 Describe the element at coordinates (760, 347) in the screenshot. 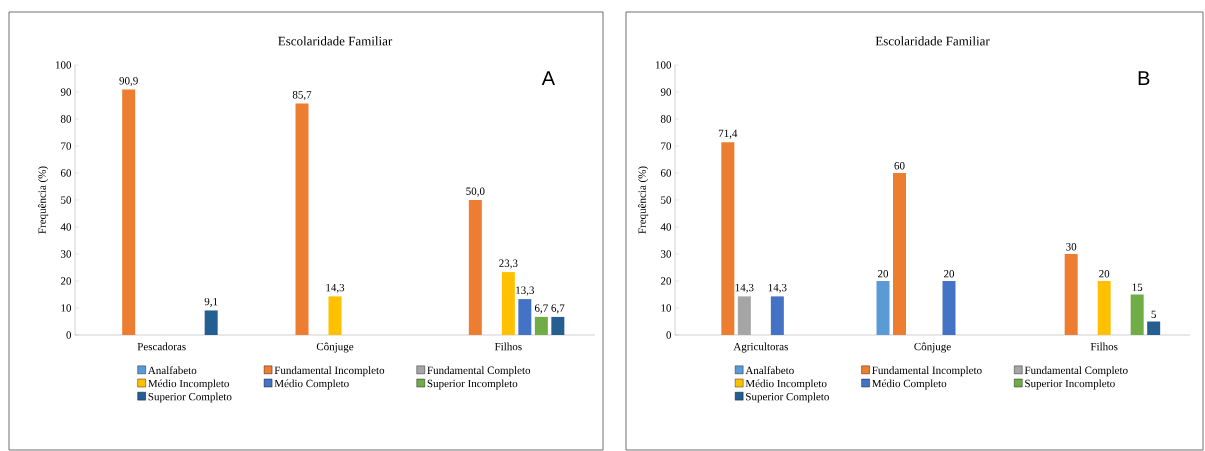

I see `x-tick-label: Agricultoras` at that location.